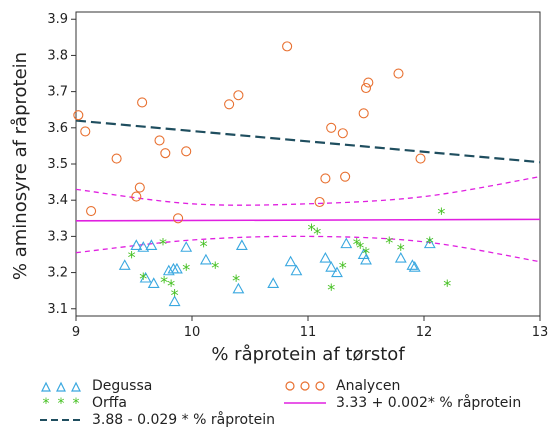 This screenshot has height=436, width=560. I want to click on x-axis-label: % råprotein af tørstof, so click(308, 354).